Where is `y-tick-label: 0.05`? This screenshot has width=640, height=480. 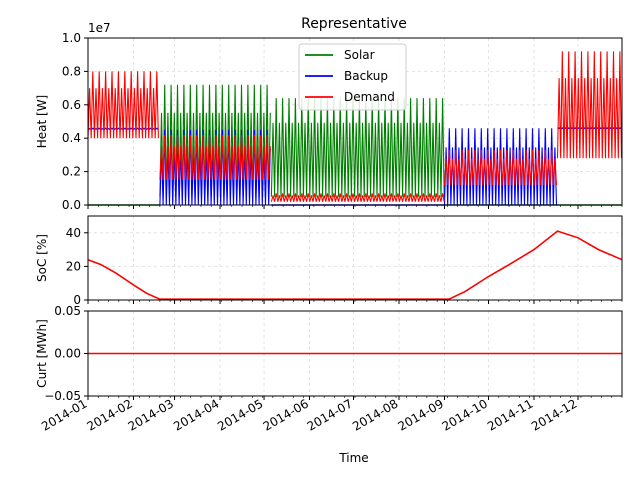
y-tick-label: 0.05 is located at coordinates (67, 311).